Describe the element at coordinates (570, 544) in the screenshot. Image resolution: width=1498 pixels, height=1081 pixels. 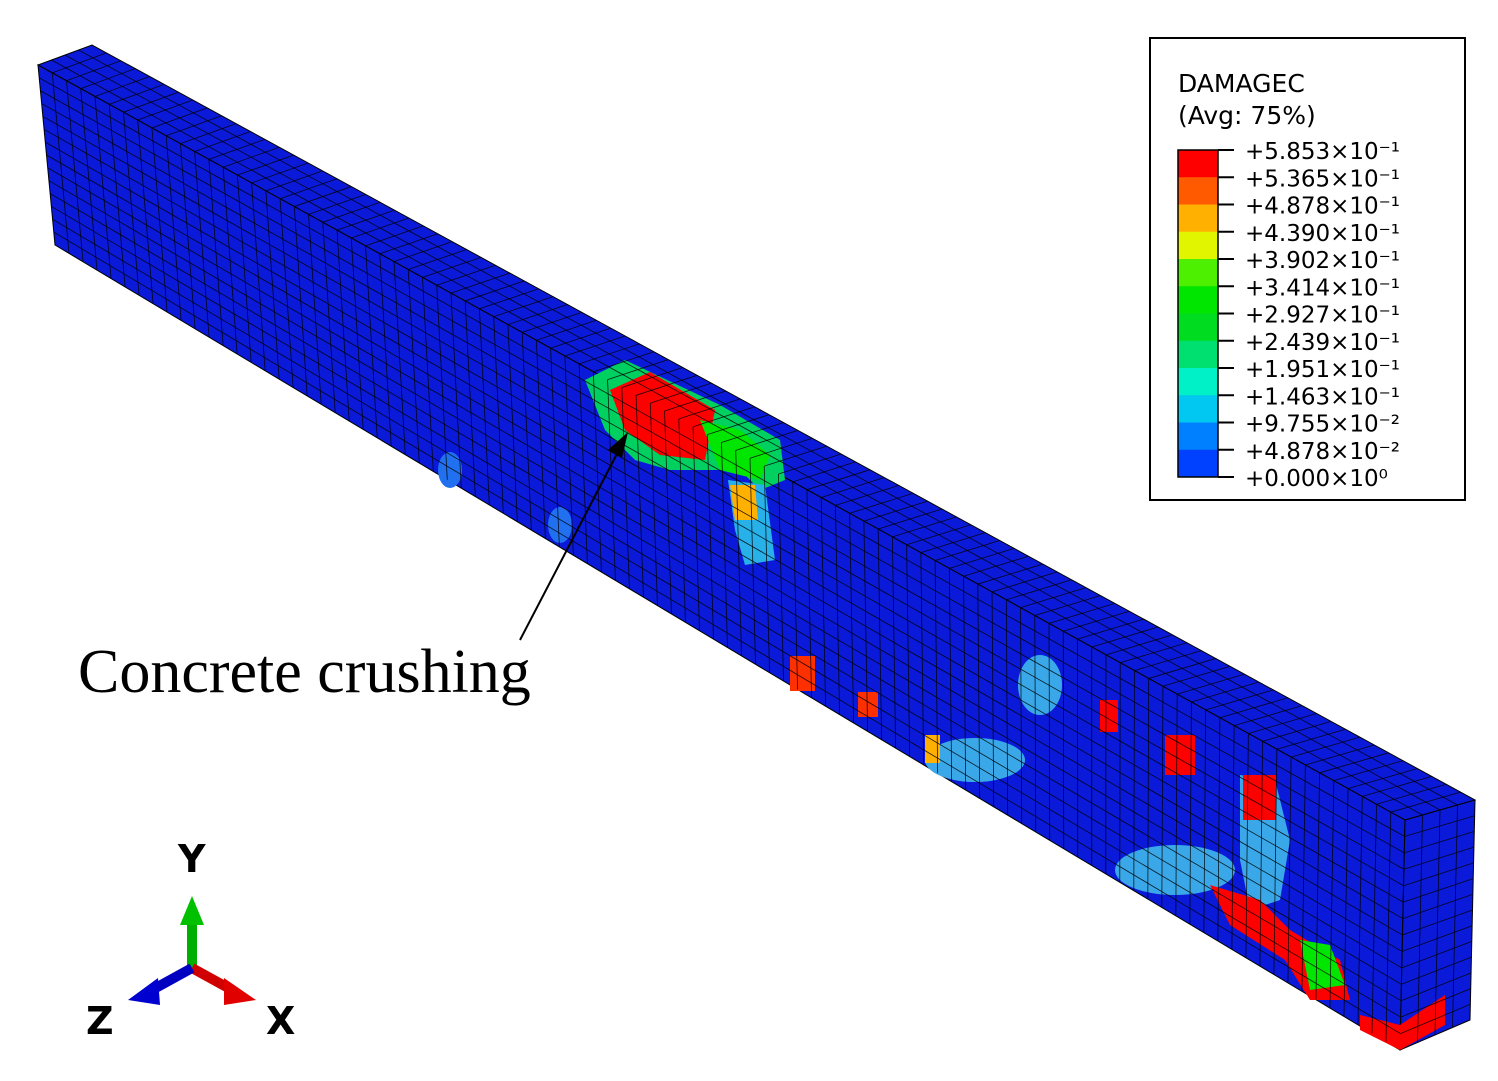
I see `annotation-arrow` at that location.